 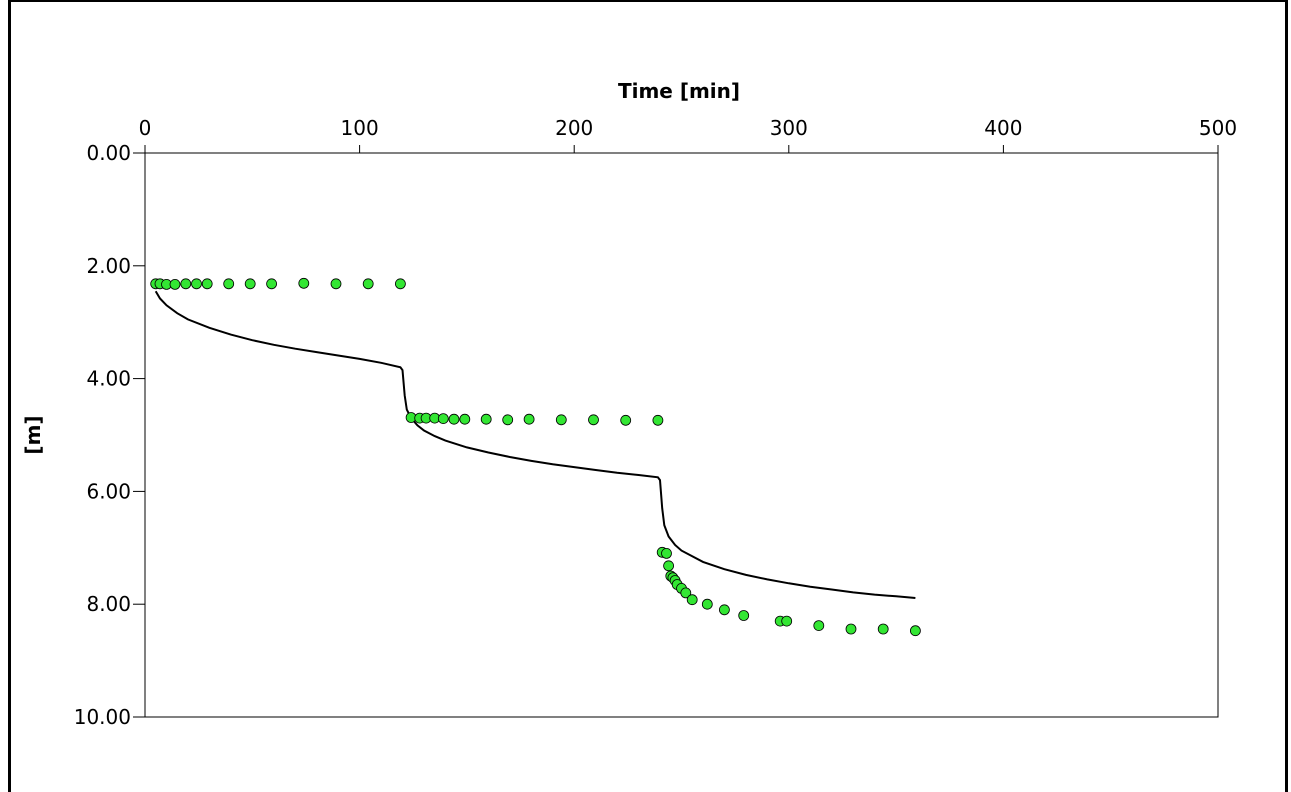 I want to click on y-tick-label: 4.00, so click(x=108, y=379).